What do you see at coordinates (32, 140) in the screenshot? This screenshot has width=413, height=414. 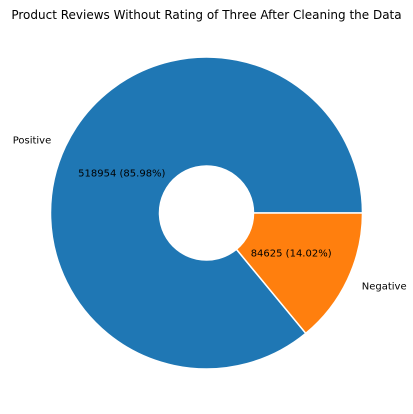 I see `category-label-positive: Positive` at bounding box center [32, 140].